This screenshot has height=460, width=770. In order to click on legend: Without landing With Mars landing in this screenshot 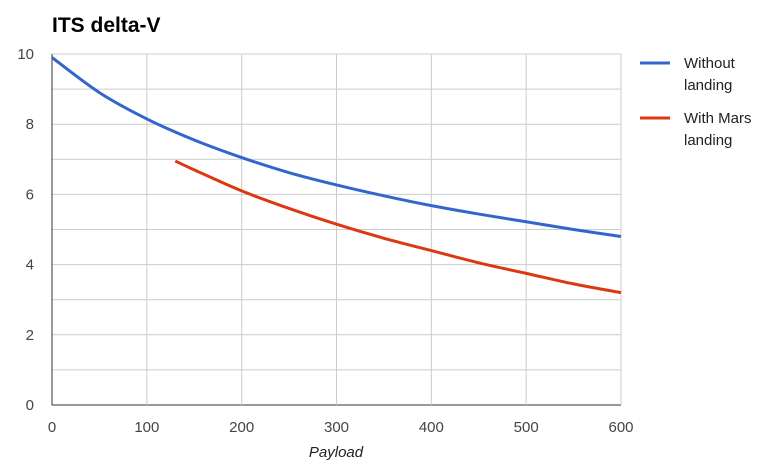, I will do `click(696, 102)`.